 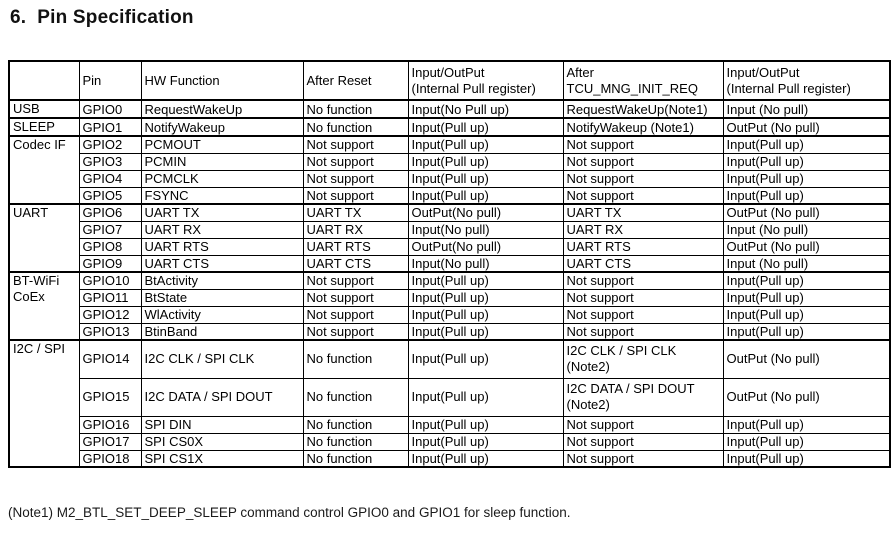 What do you see at coordinates (110, 144) in the screenshot?
I see `pin-cell: GPIO2` at bounding box center [110, 144].